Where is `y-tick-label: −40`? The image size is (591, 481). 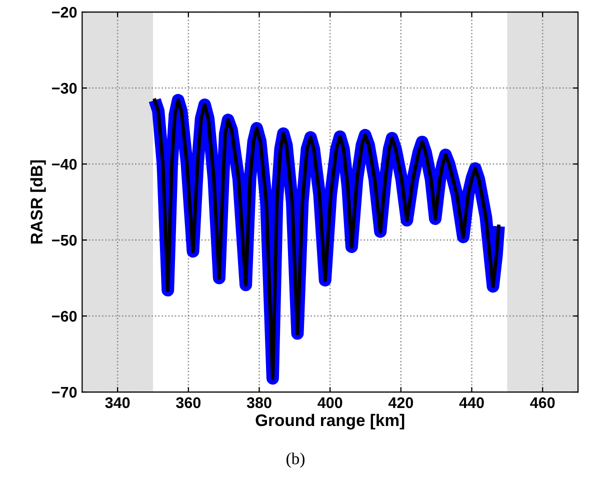 y-tick-label: −40 is located at coordinates (64, 164).